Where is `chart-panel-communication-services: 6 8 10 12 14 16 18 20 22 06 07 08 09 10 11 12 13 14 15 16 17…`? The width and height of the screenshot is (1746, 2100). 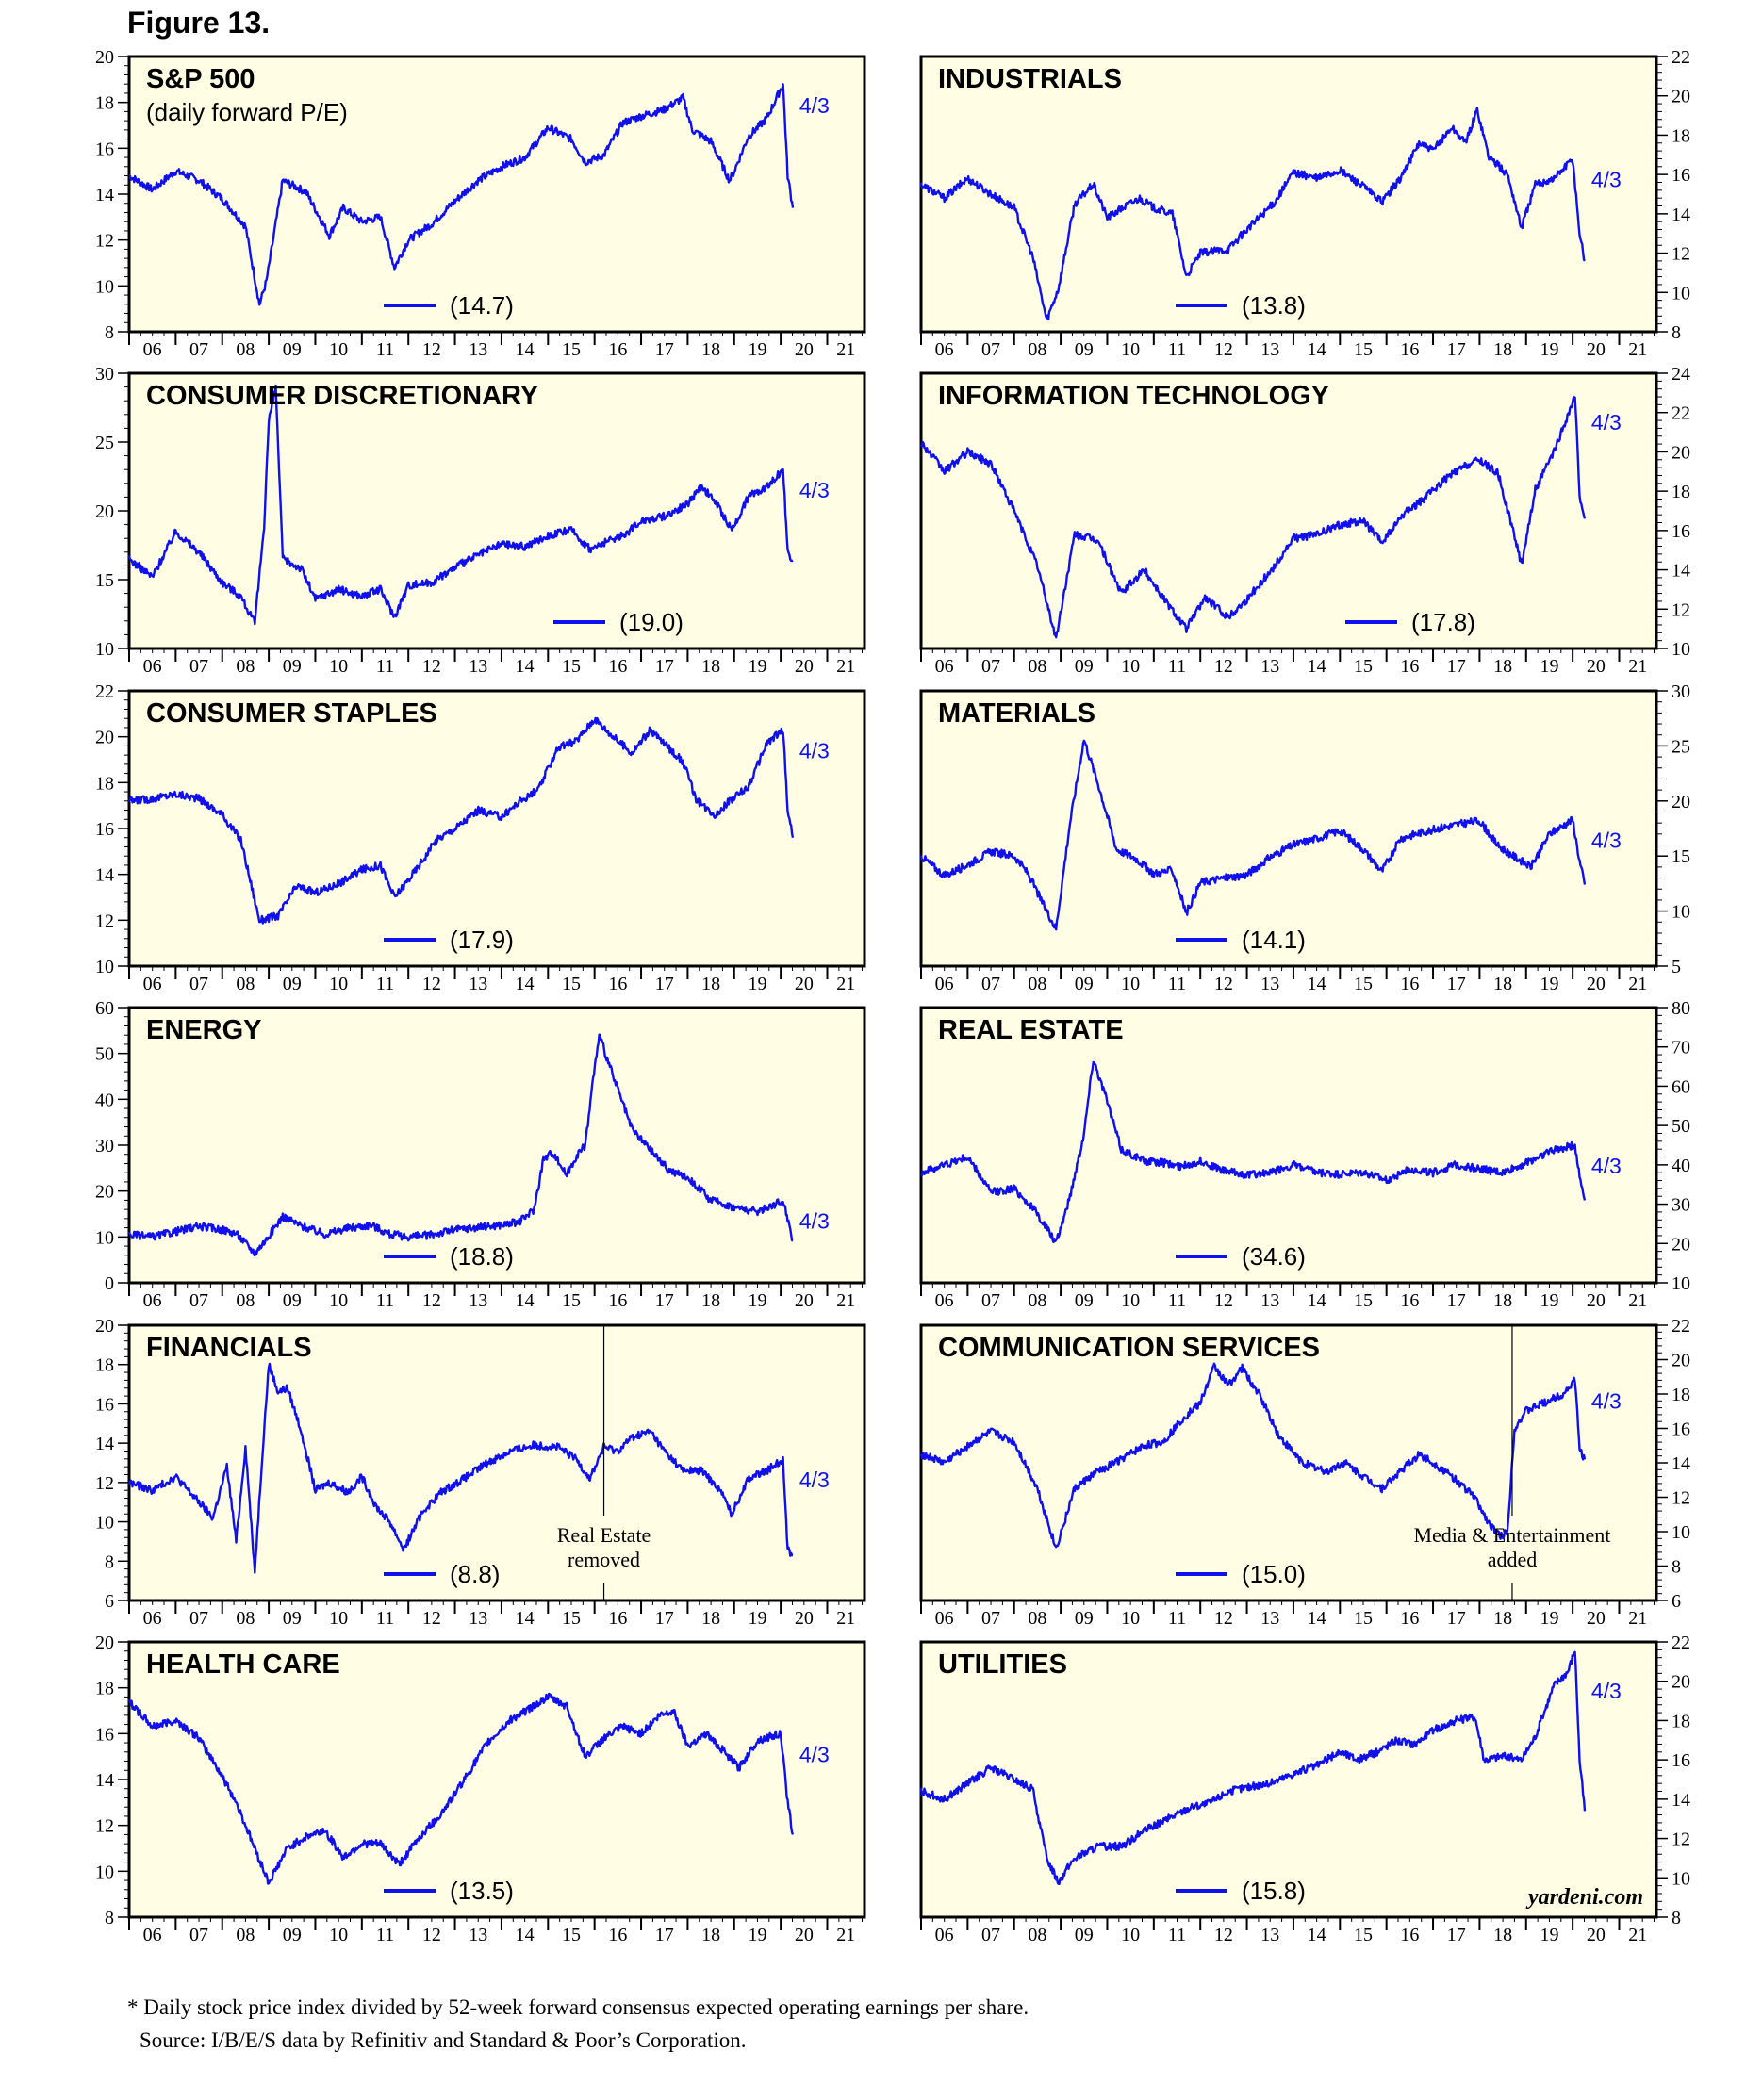 chart-panel-communication-services: 6 8 10 12 14 16 18 20 22 06 07 08 09 10 11 12 13 14 15 16 17… is located at coordinates (1305, 1472).